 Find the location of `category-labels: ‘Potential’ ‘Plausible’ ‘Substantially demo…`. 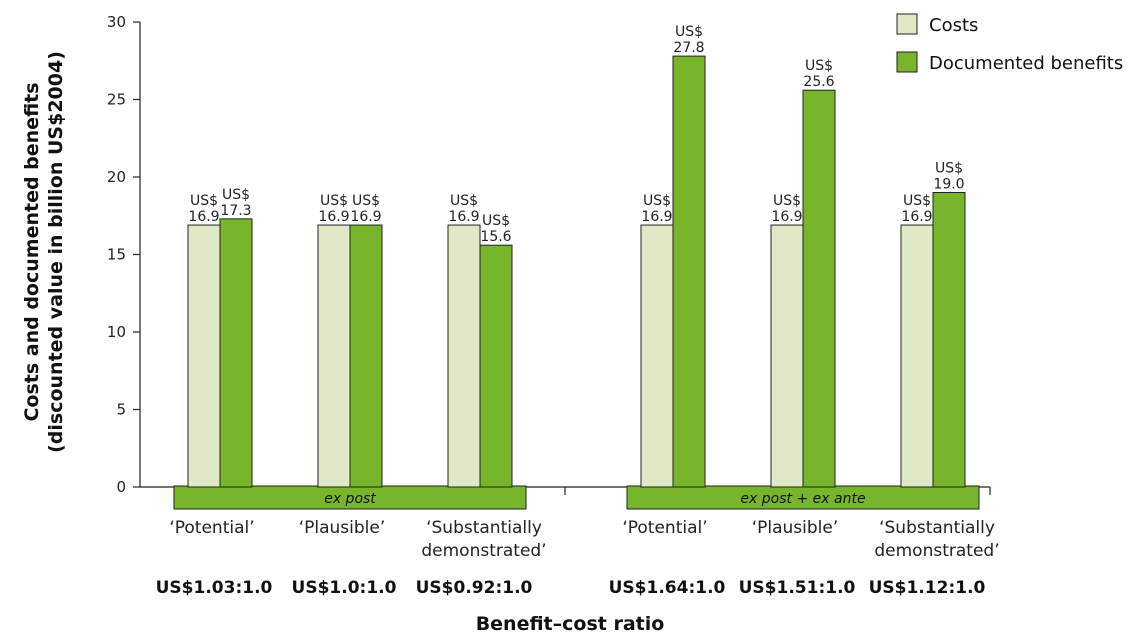

category-labels: ‘Potential’ ‘Plausible’ ‘Substantially demo… is located at coordinates (584, 539).